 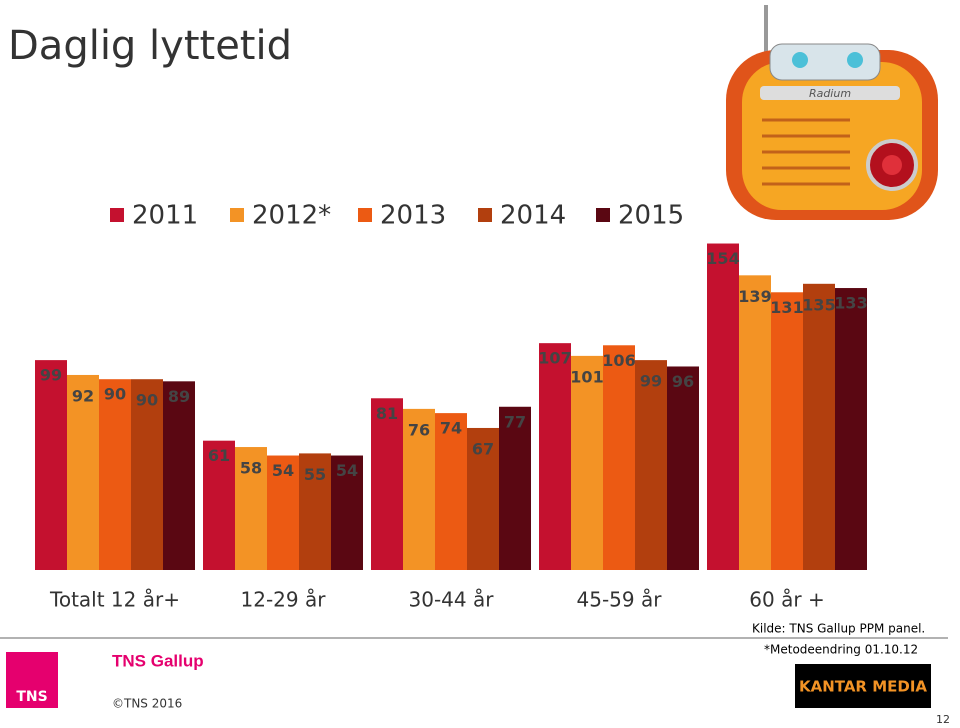 I want to click on legend-label: 2011, so click(x=165, y=216).